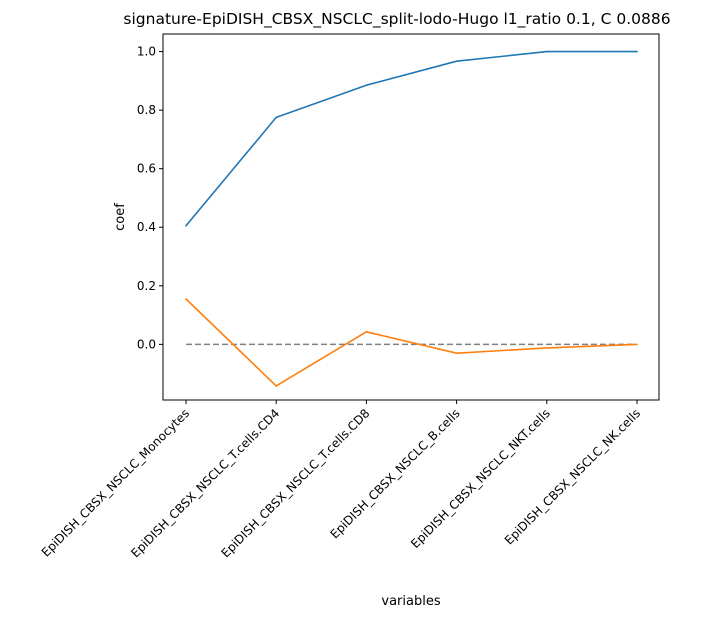  Describe the element at coordinates (146, 52) in the screenshot. I see `y-tick-label-5: 1.0` at that location.